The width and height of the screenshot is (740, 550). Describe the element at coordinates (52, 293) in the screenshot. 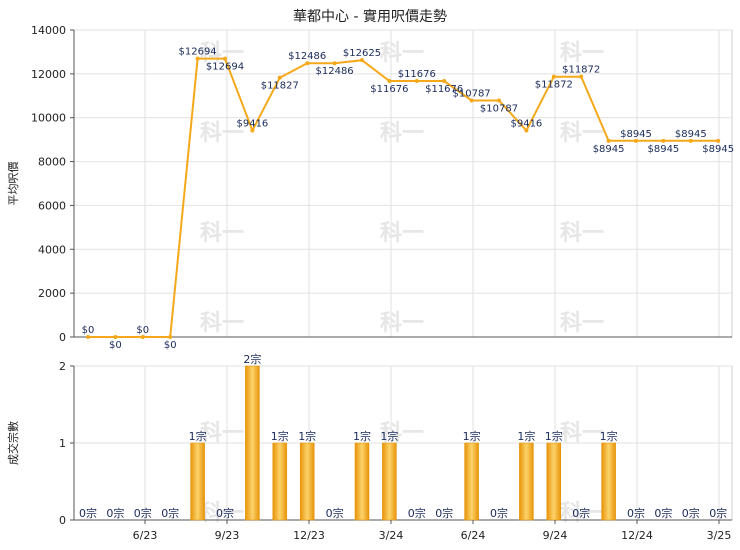

I see `line-y-tick-label: 2000` at that location.